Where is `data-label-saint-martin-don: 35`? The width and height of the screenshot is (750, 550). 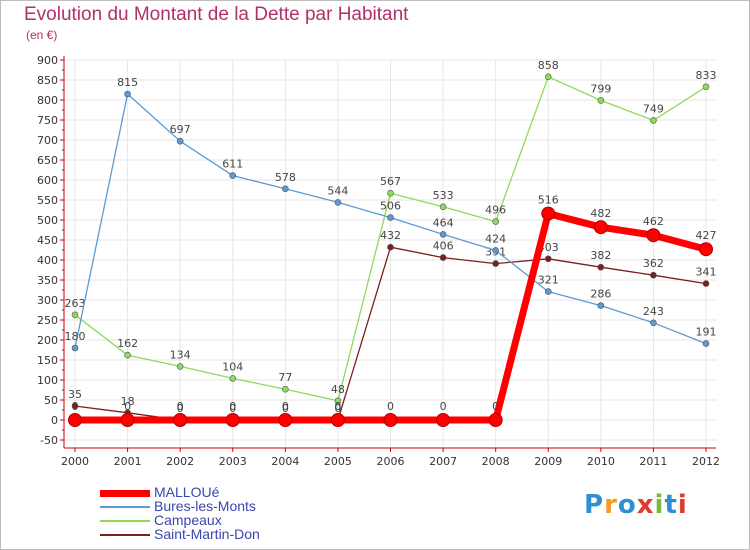
data-label-saint-martin-don: 35 is located at coordinates (75, 394).